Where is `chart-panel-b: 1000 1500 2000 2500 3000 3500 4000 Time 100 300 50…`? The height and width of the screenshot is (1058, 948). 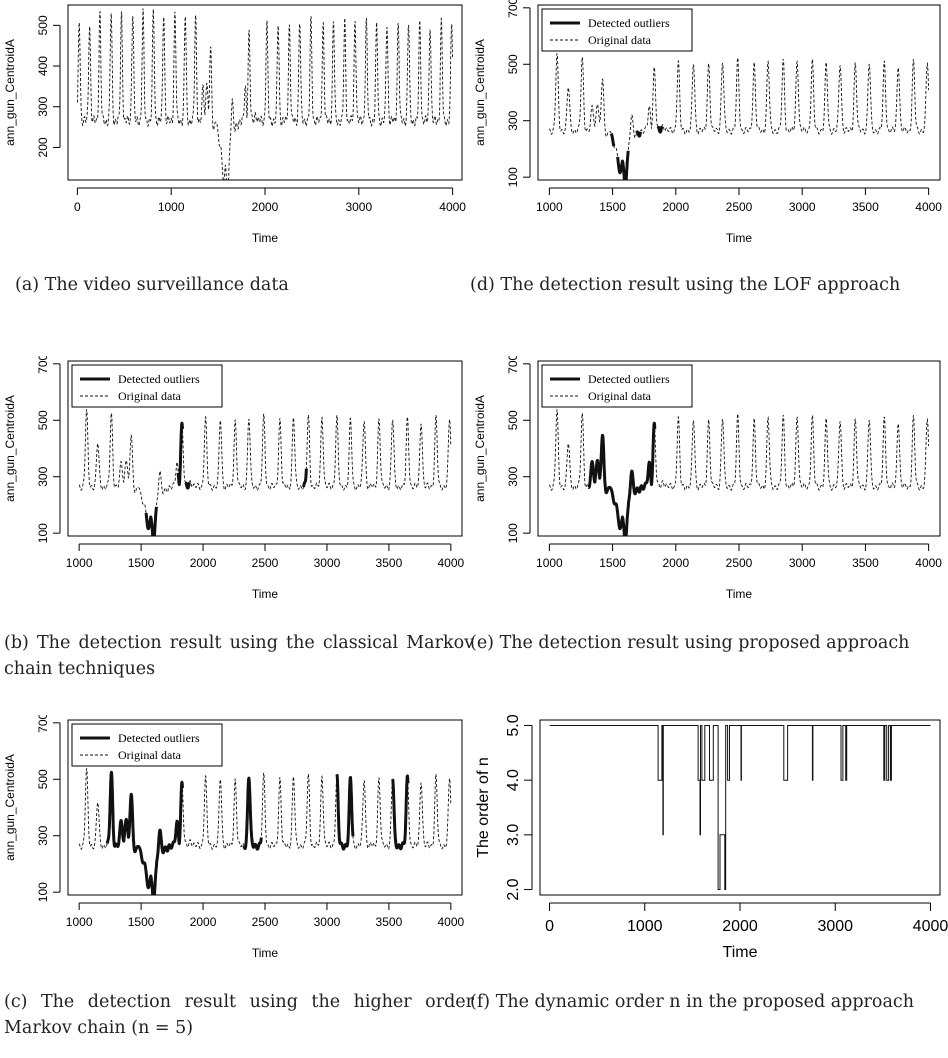 chart-panel-b: 1000 1500 2000 2500 3000 3500 4000 Time 100 300 50… is located at coordinates (235, 487).